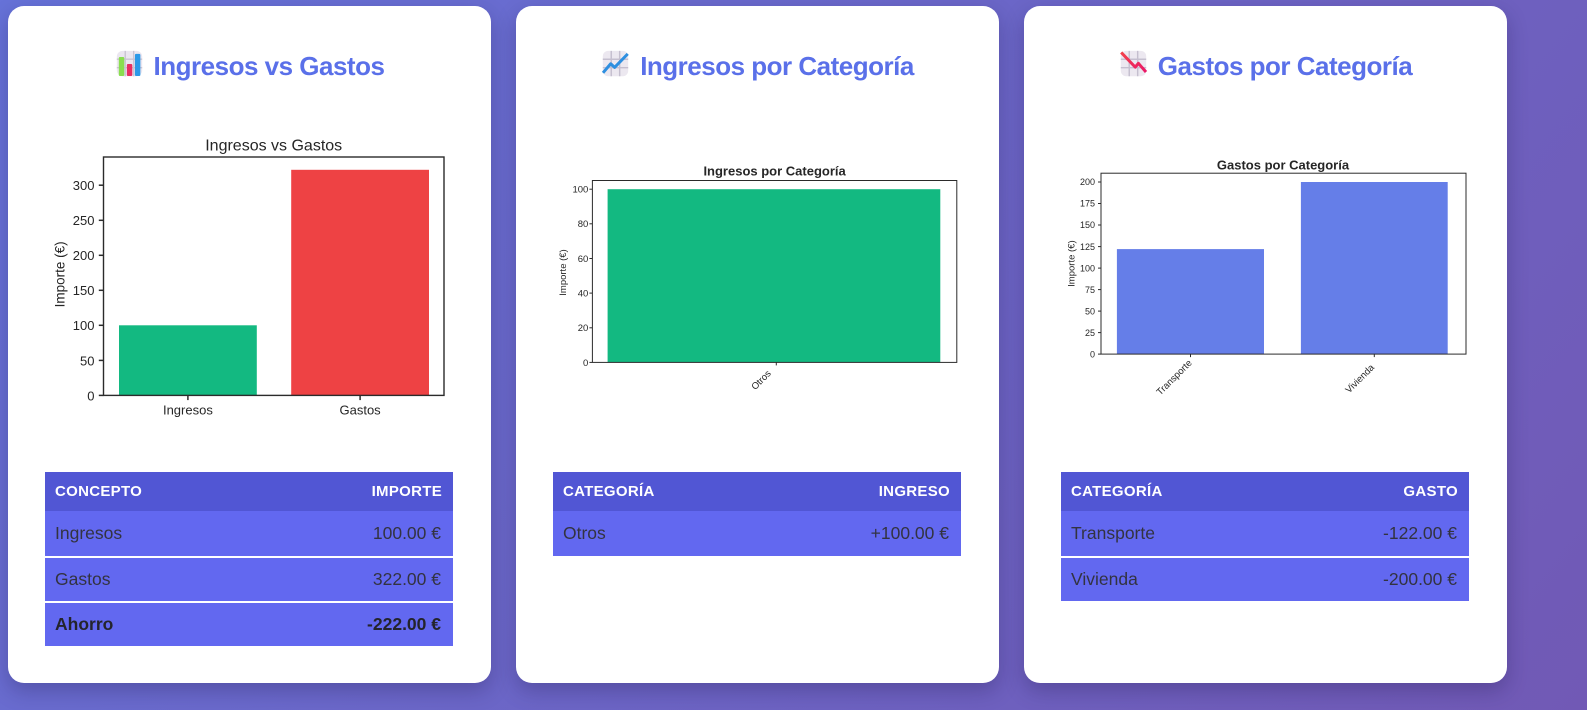 This screenshot has height=710, width=1587. What do you see at coordinates (273, 146) in the screenshot?
I see `svg-text: Ingresos vs Gastos` at bounding box center [273, 146].